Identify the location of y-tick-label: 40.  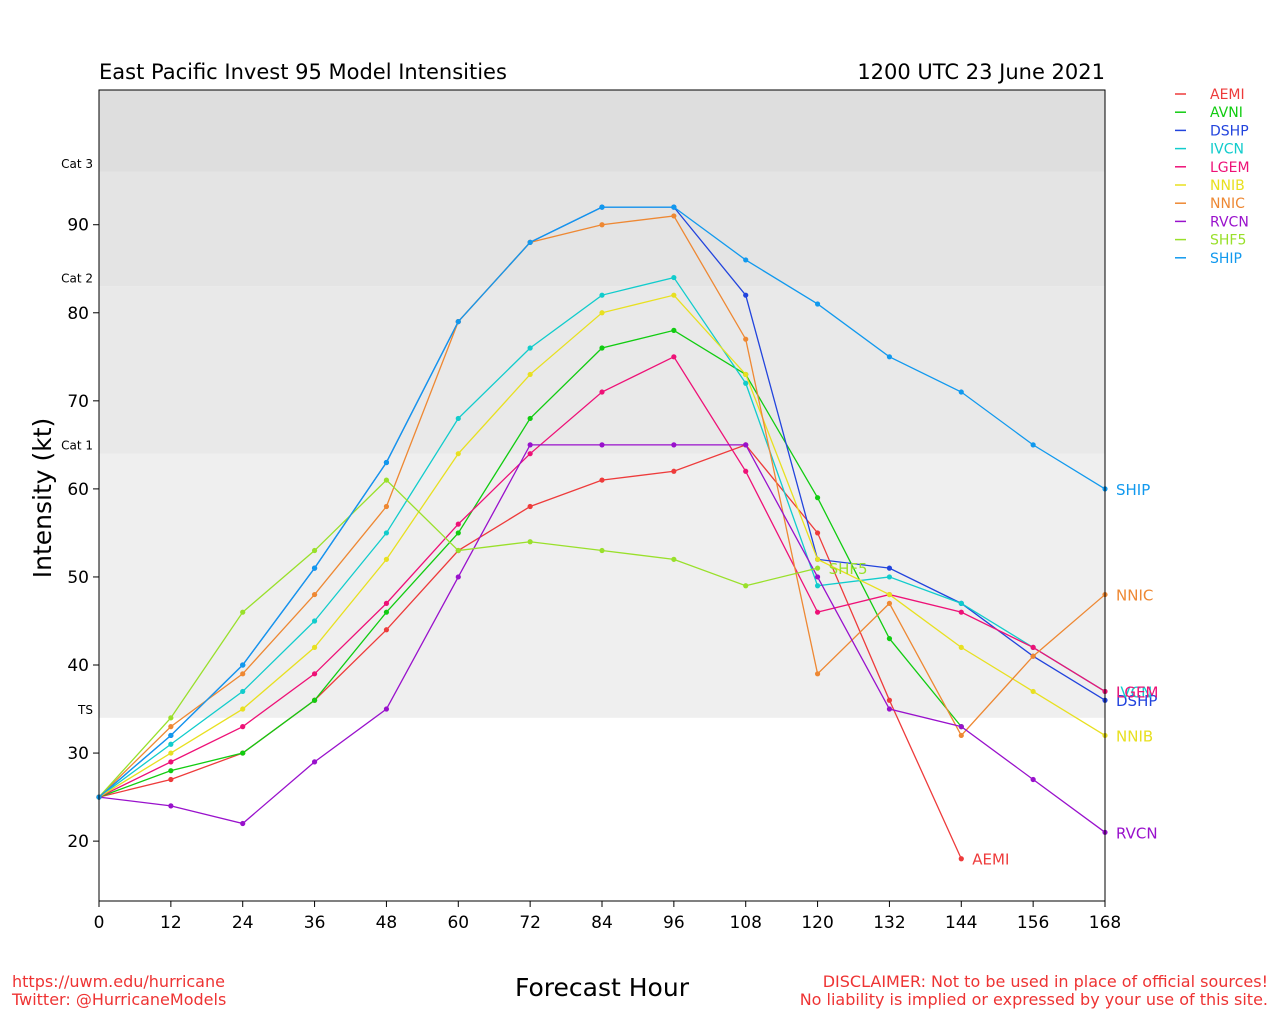
(78, 666).